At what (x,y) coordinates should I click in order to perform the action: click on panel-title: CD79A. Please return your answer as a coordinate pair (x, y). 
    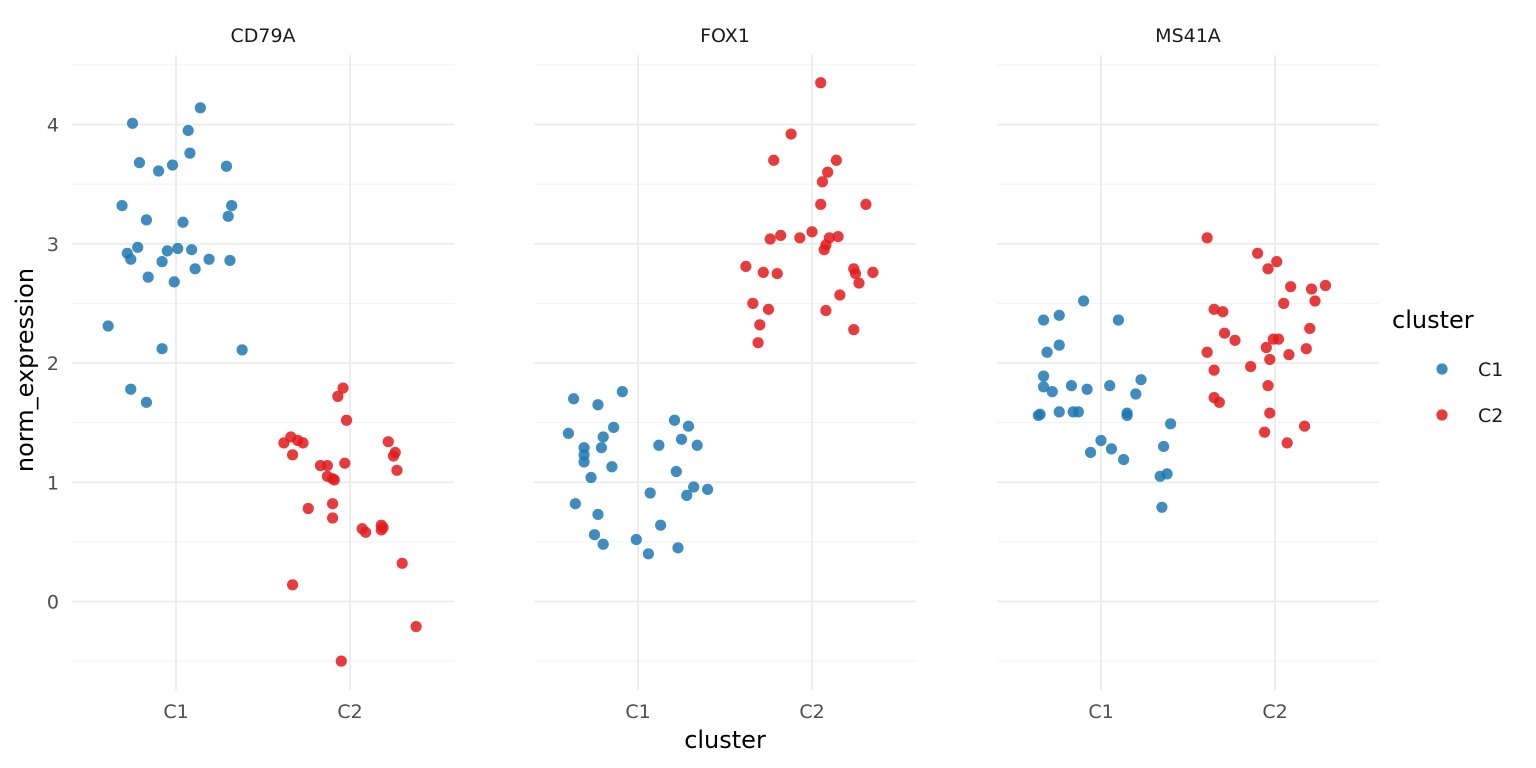
    Looking at the image, I should click on (262, 36).